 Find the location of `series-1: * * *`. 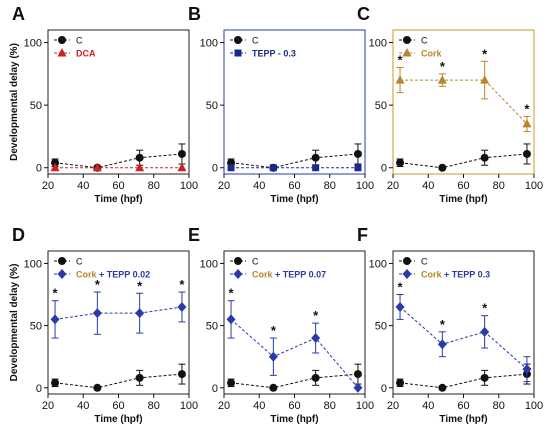

series-1: * * * is located at coordinates (294, 339).